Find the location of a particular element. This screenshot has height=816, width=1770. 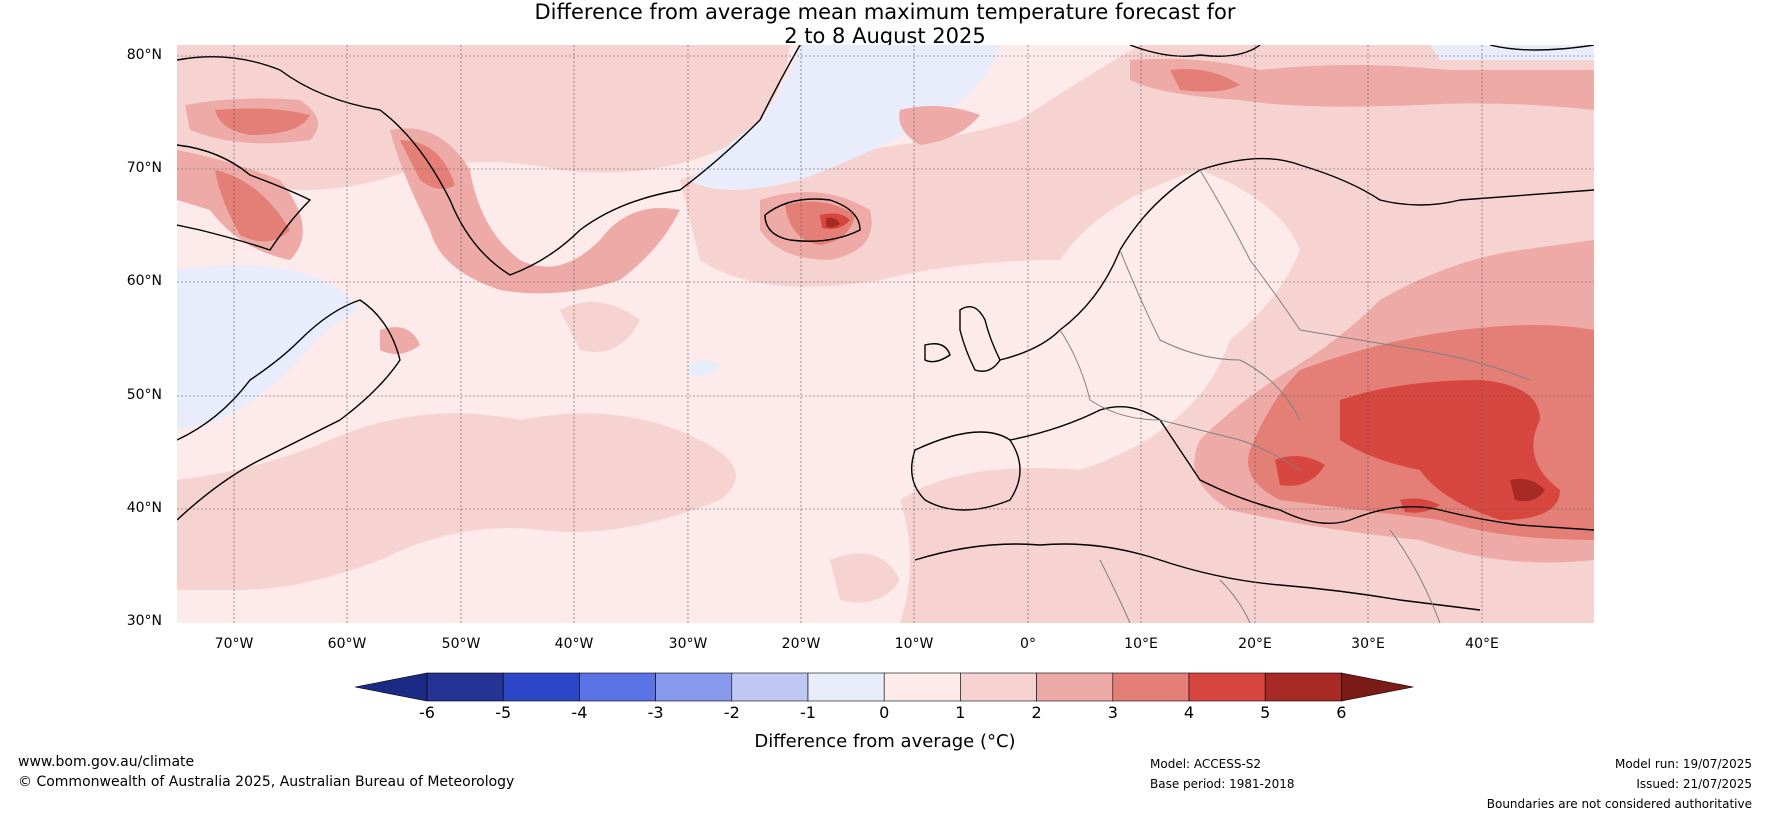

lat-label-30n: 30°N is located at coordinates (144, 621).